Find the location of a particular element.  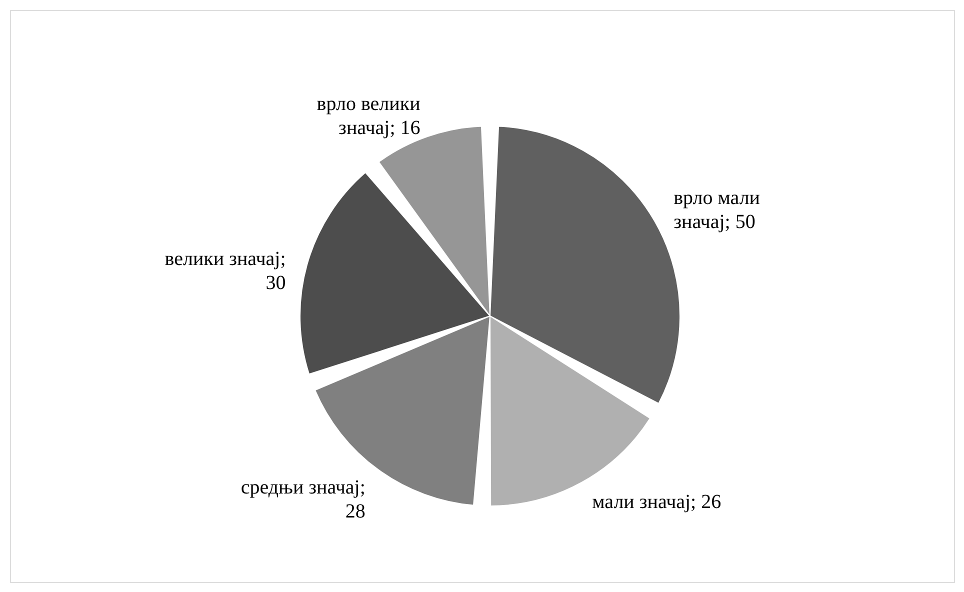

slice-label: мали значај; 26 is located at coordinates (657, 501).